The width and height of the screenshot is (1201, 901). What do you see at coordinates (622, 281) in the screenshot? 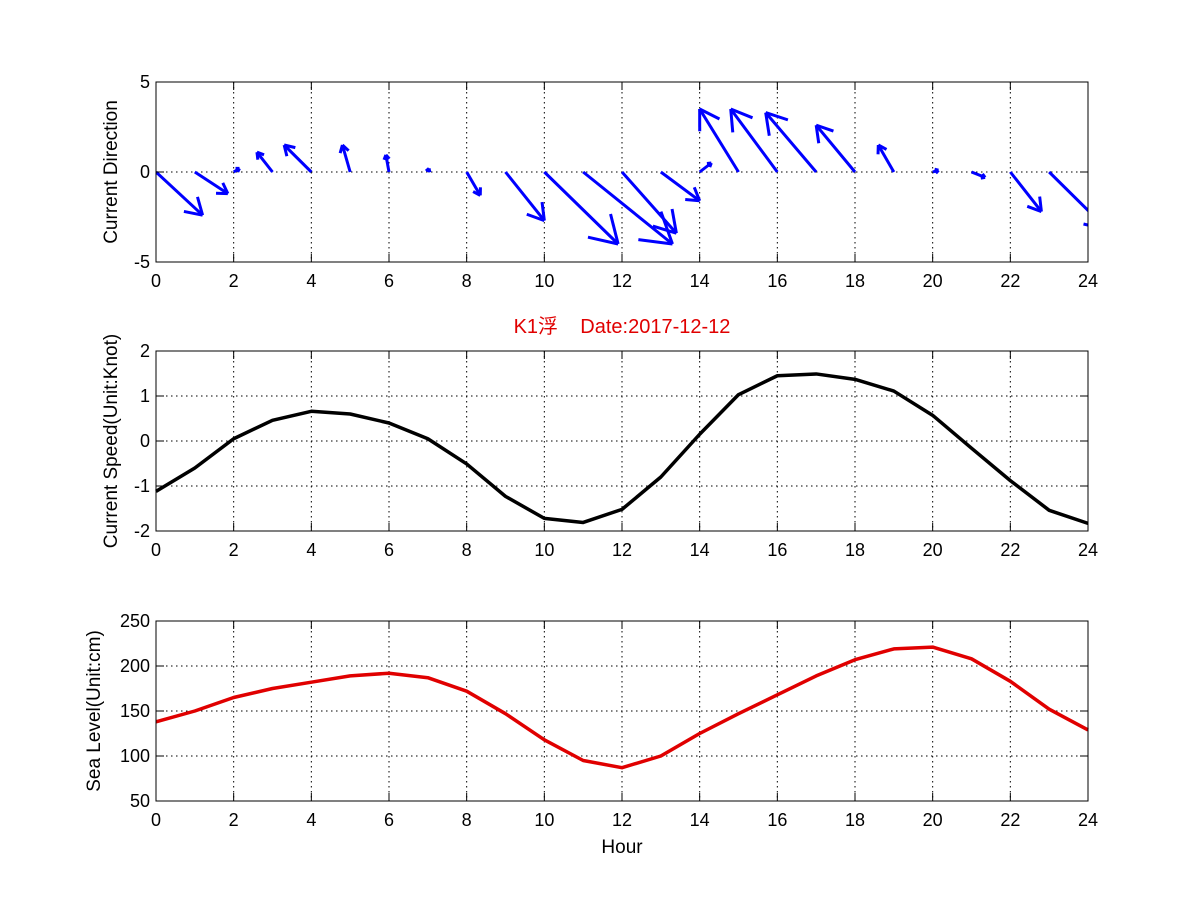
I see `current-direction-xtick-label: 12` at bounding box center [622, 281].